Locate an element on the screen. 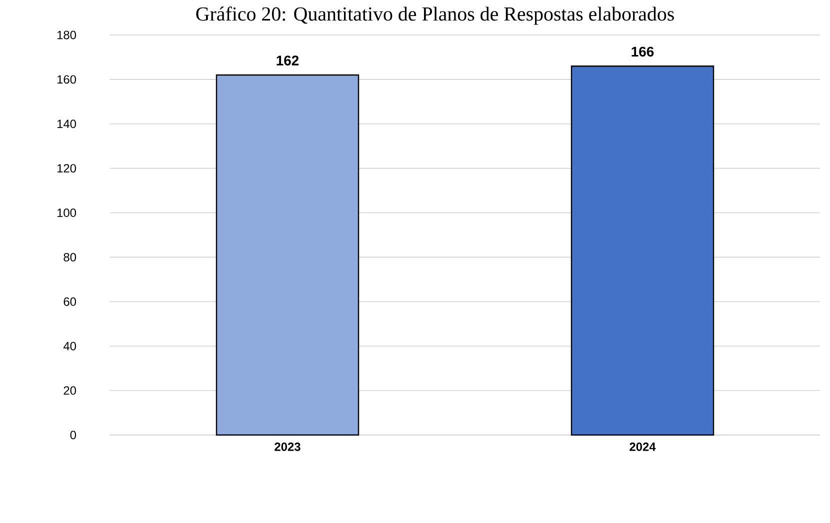 Image resolution: width=830 pixels, height=523 pixels. x-tick-label: 2023 is located at coordinates (287, 446).